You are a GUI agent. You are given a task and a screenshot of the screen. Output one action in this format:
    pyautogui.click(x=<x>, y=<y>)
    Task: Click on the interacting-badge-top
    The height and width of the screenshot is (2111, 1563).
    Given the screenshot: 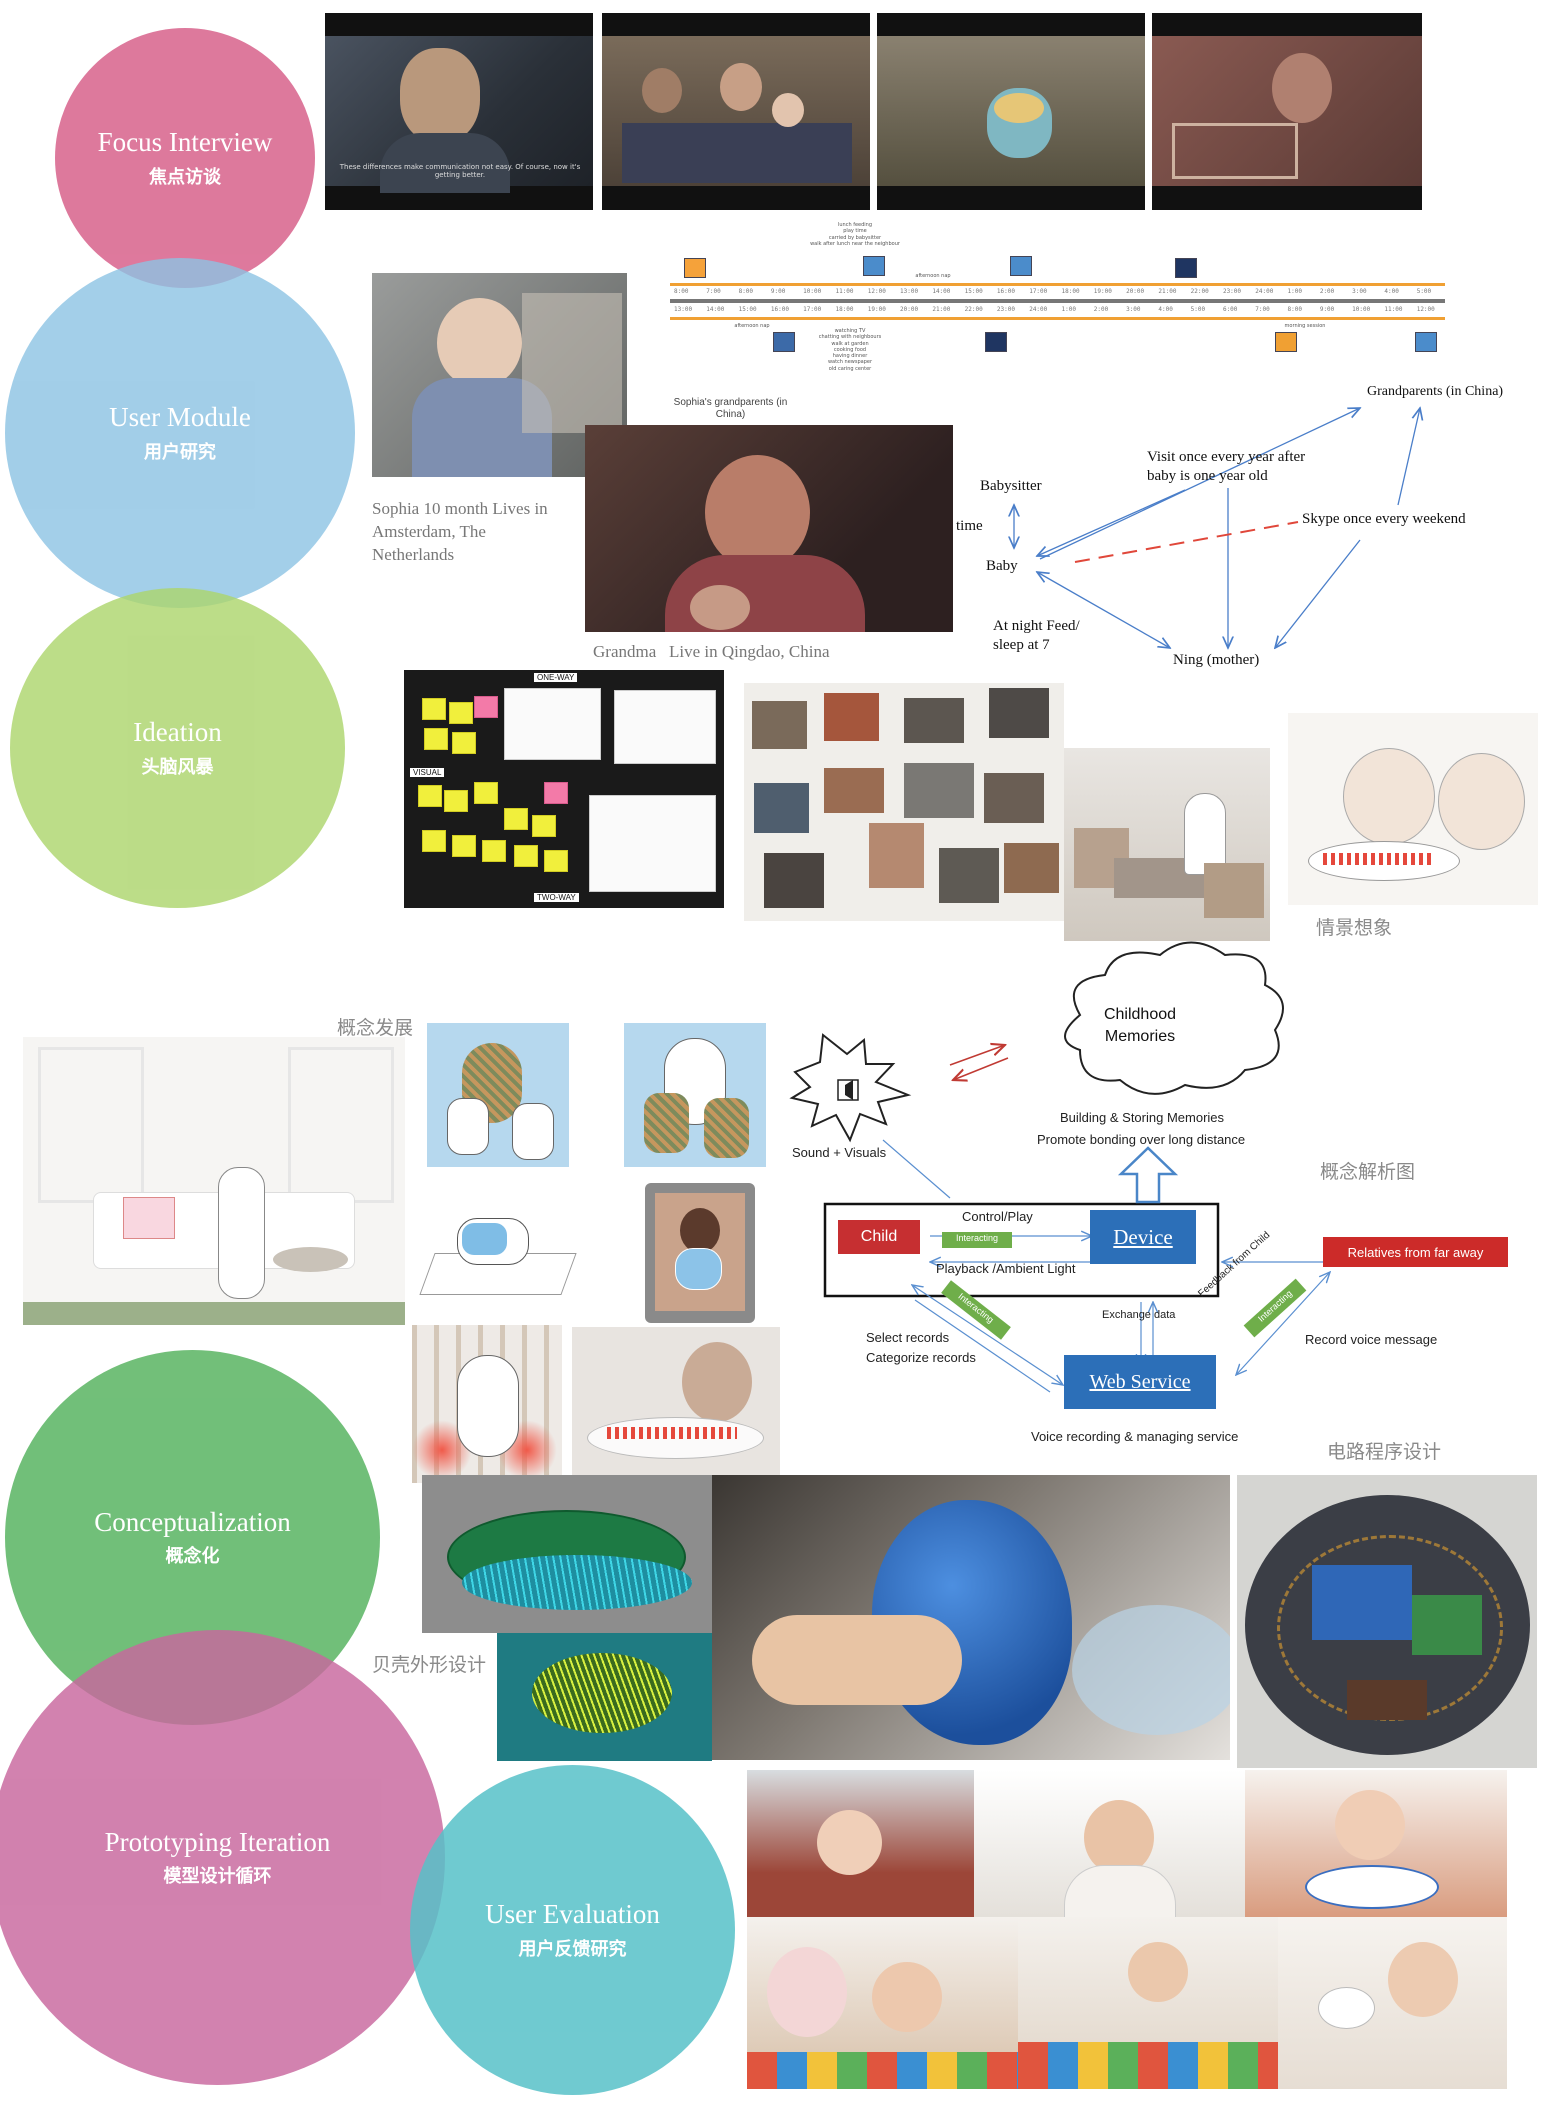 What is the action you would take?
    pyautogui.click(x=977, y=1240)
    